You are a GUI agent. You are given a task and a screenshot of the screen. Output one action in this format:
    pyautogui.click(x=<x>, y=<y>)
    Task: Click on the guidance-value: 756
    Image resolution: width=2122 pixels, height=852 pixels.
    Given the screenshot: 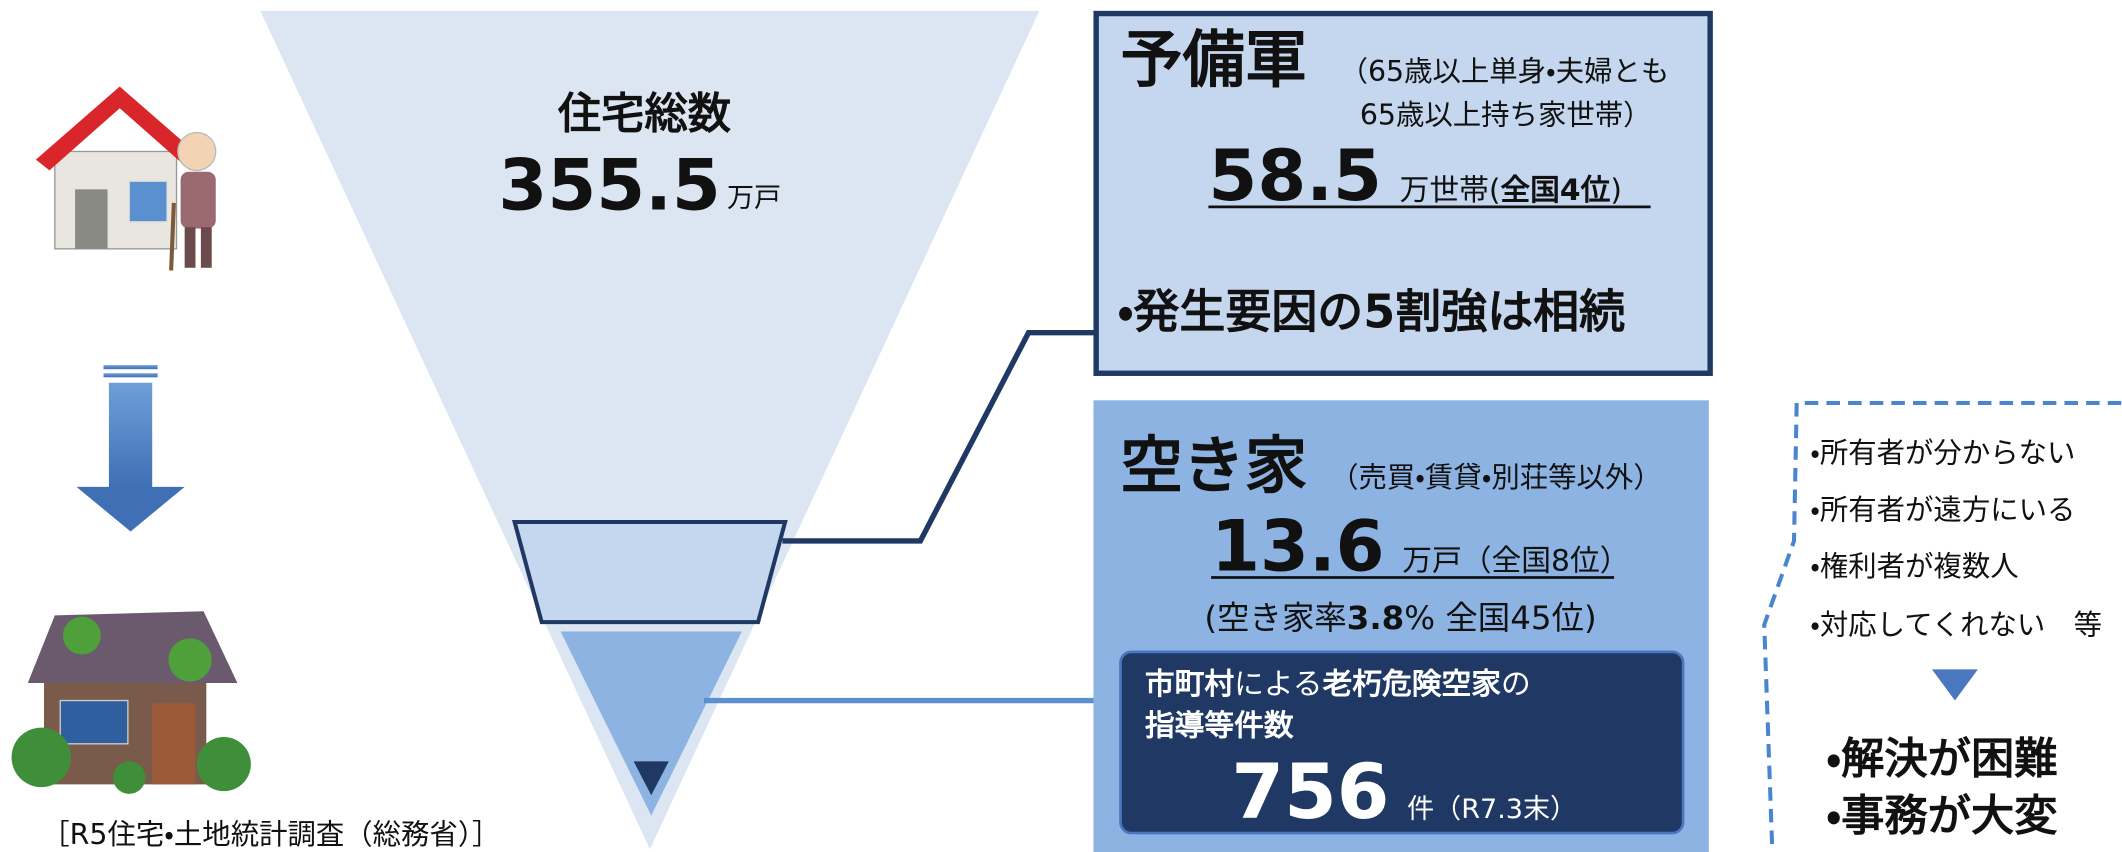 What is the action you would take?
    pyautogui.click(x=1310, y=792)
    